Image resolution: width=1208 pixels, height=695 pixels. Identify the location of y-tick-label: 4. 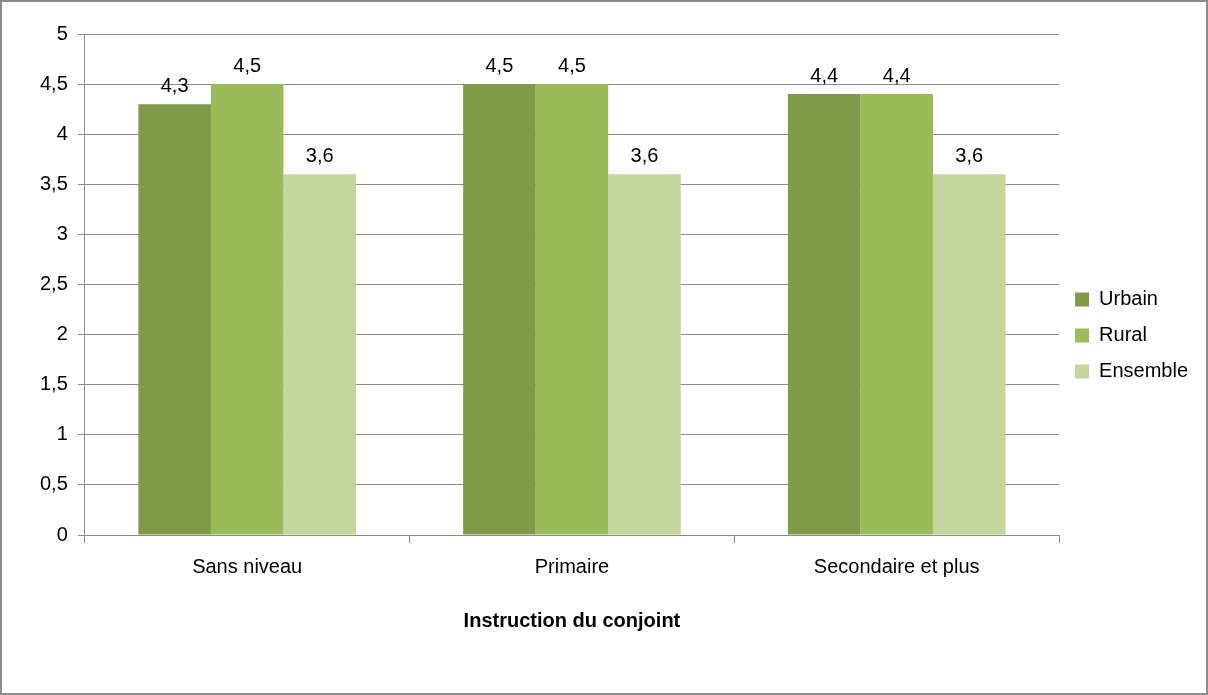
(62, 132).